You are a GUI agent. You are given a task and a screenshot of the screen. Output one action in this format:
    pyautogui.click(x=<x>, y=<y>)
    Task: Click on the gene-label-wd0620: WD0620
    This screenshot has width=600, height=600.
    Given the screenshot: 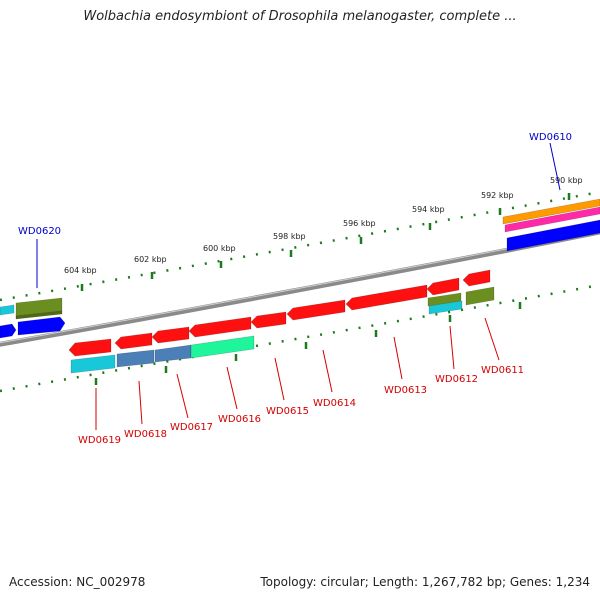 What is the action you would take?
    pyautogui.click(x=39, y=231)
    